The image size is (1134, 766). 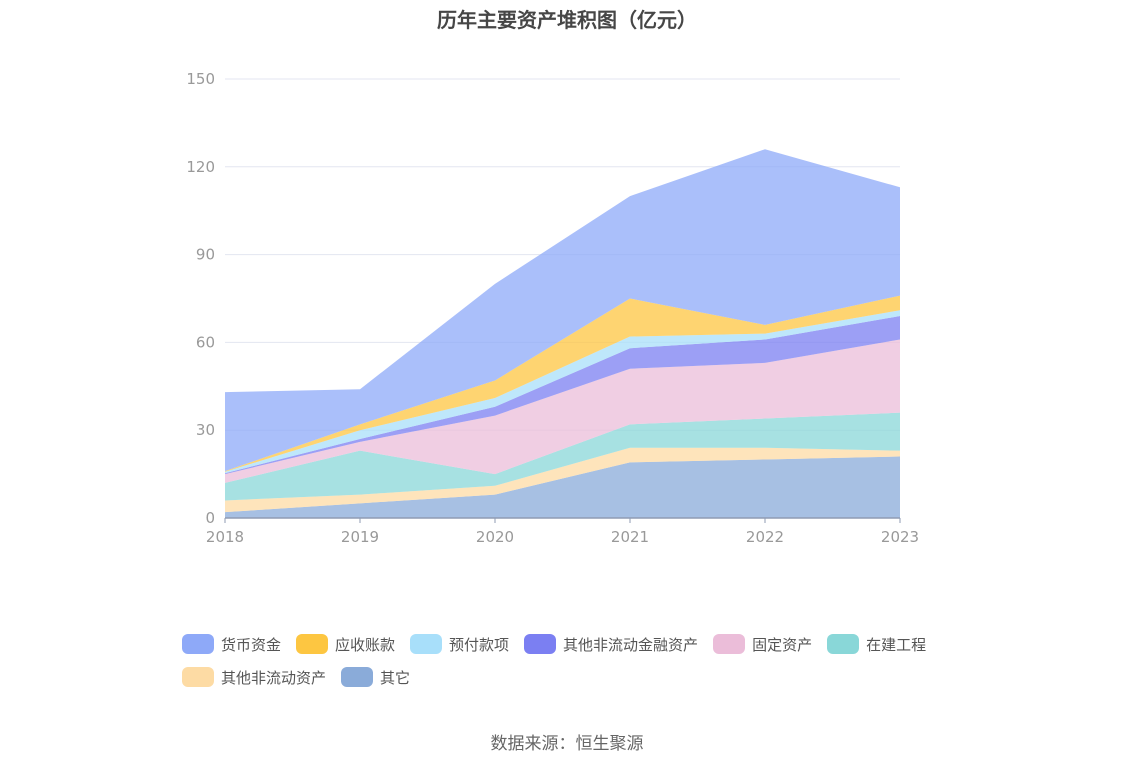 I want to click on legend-item: 预付款项, so click(x=459, y=644).